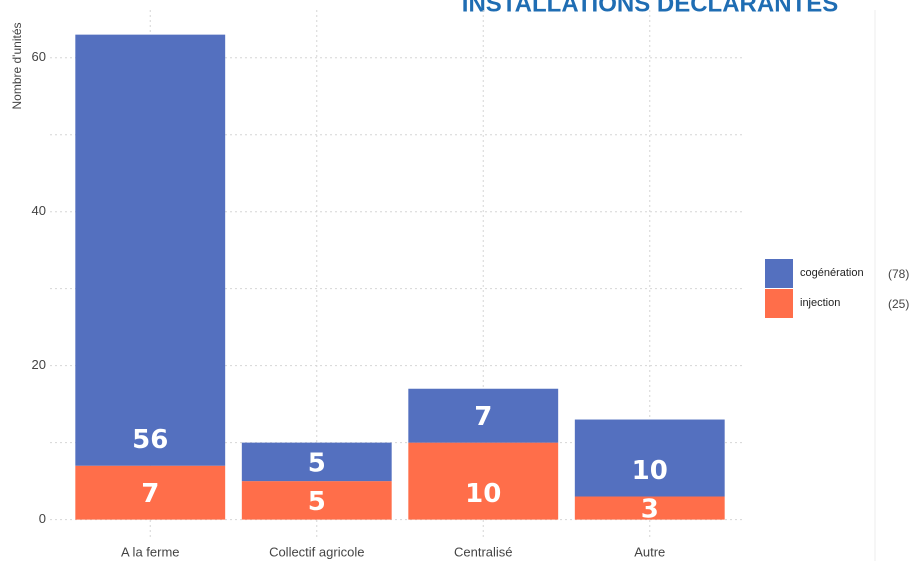 The height and width of the screenshot is (561, 914). Describe the element at coordinates (483, 551) in the screenshot. I see `x-tick-label: Centralisé` at that location.